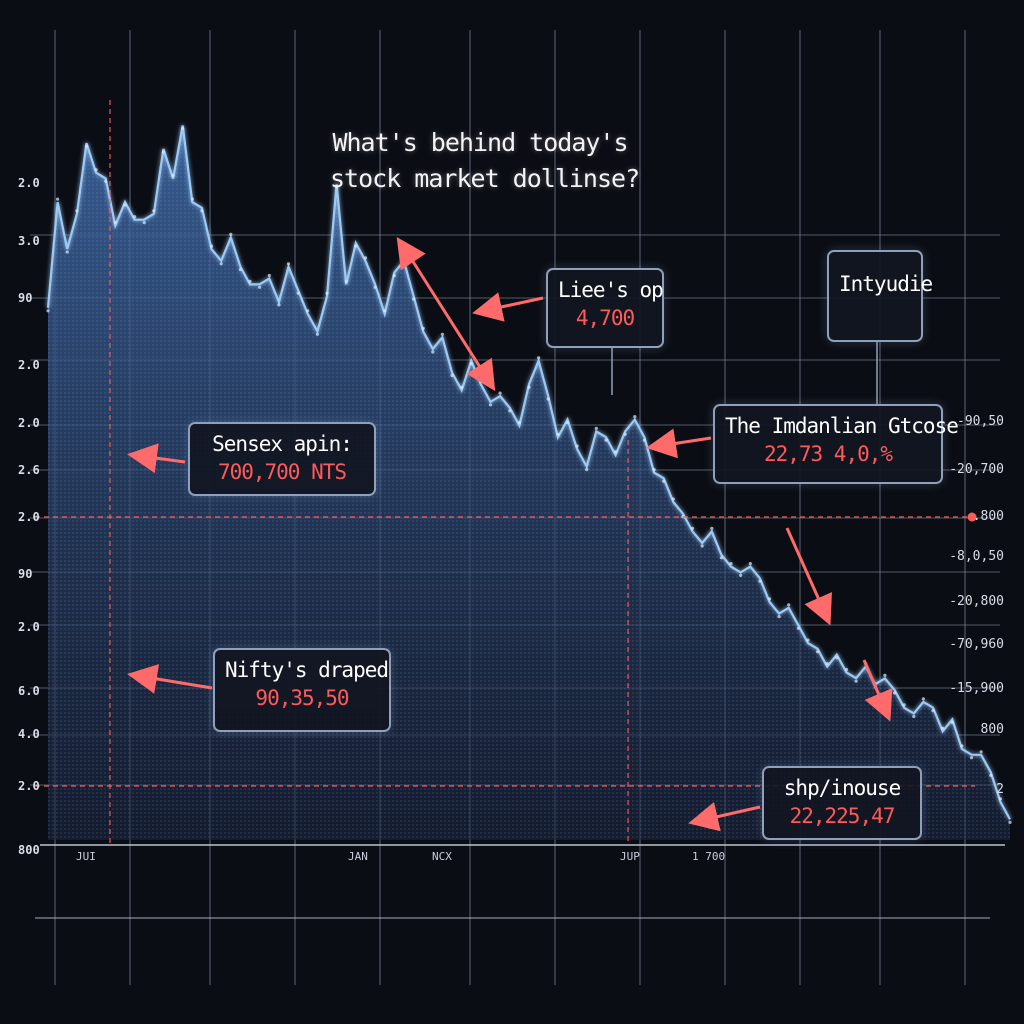 The height and width of the screenshot is (1024, 1024). I want to click on callout-nifty: Nifty's draped 90,35,50, so click(302, 690).